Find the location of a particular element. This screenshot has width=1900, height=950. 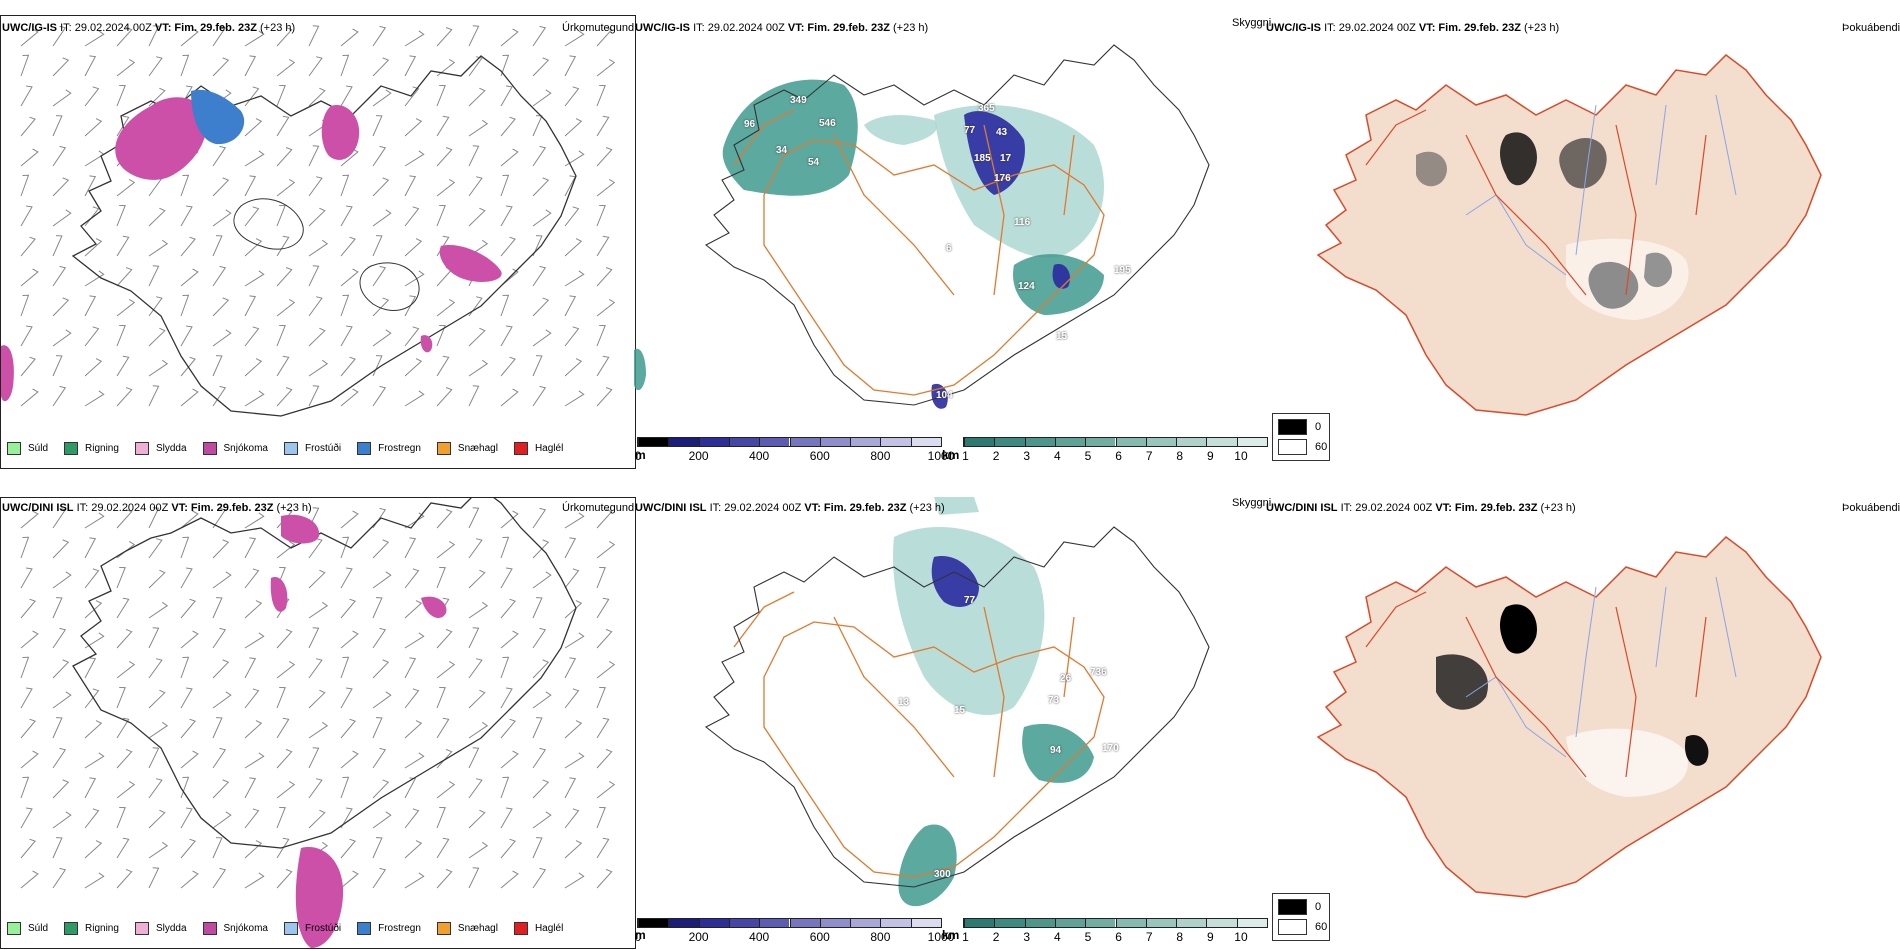

ceiling-label: 546 is located at coordinates (827, 123).